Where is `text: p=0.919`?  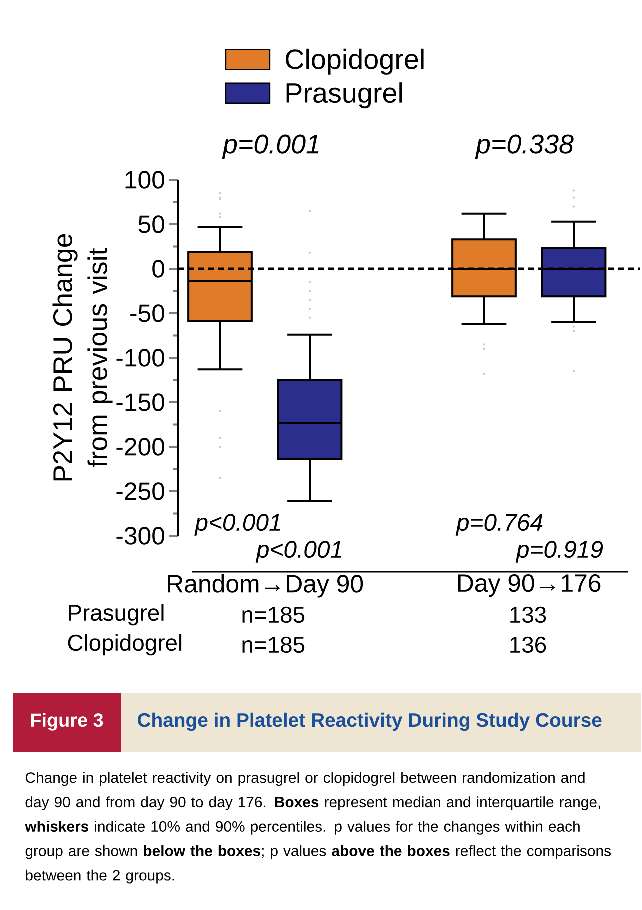 text: p=0.919 is located at coordinates (560, 552).